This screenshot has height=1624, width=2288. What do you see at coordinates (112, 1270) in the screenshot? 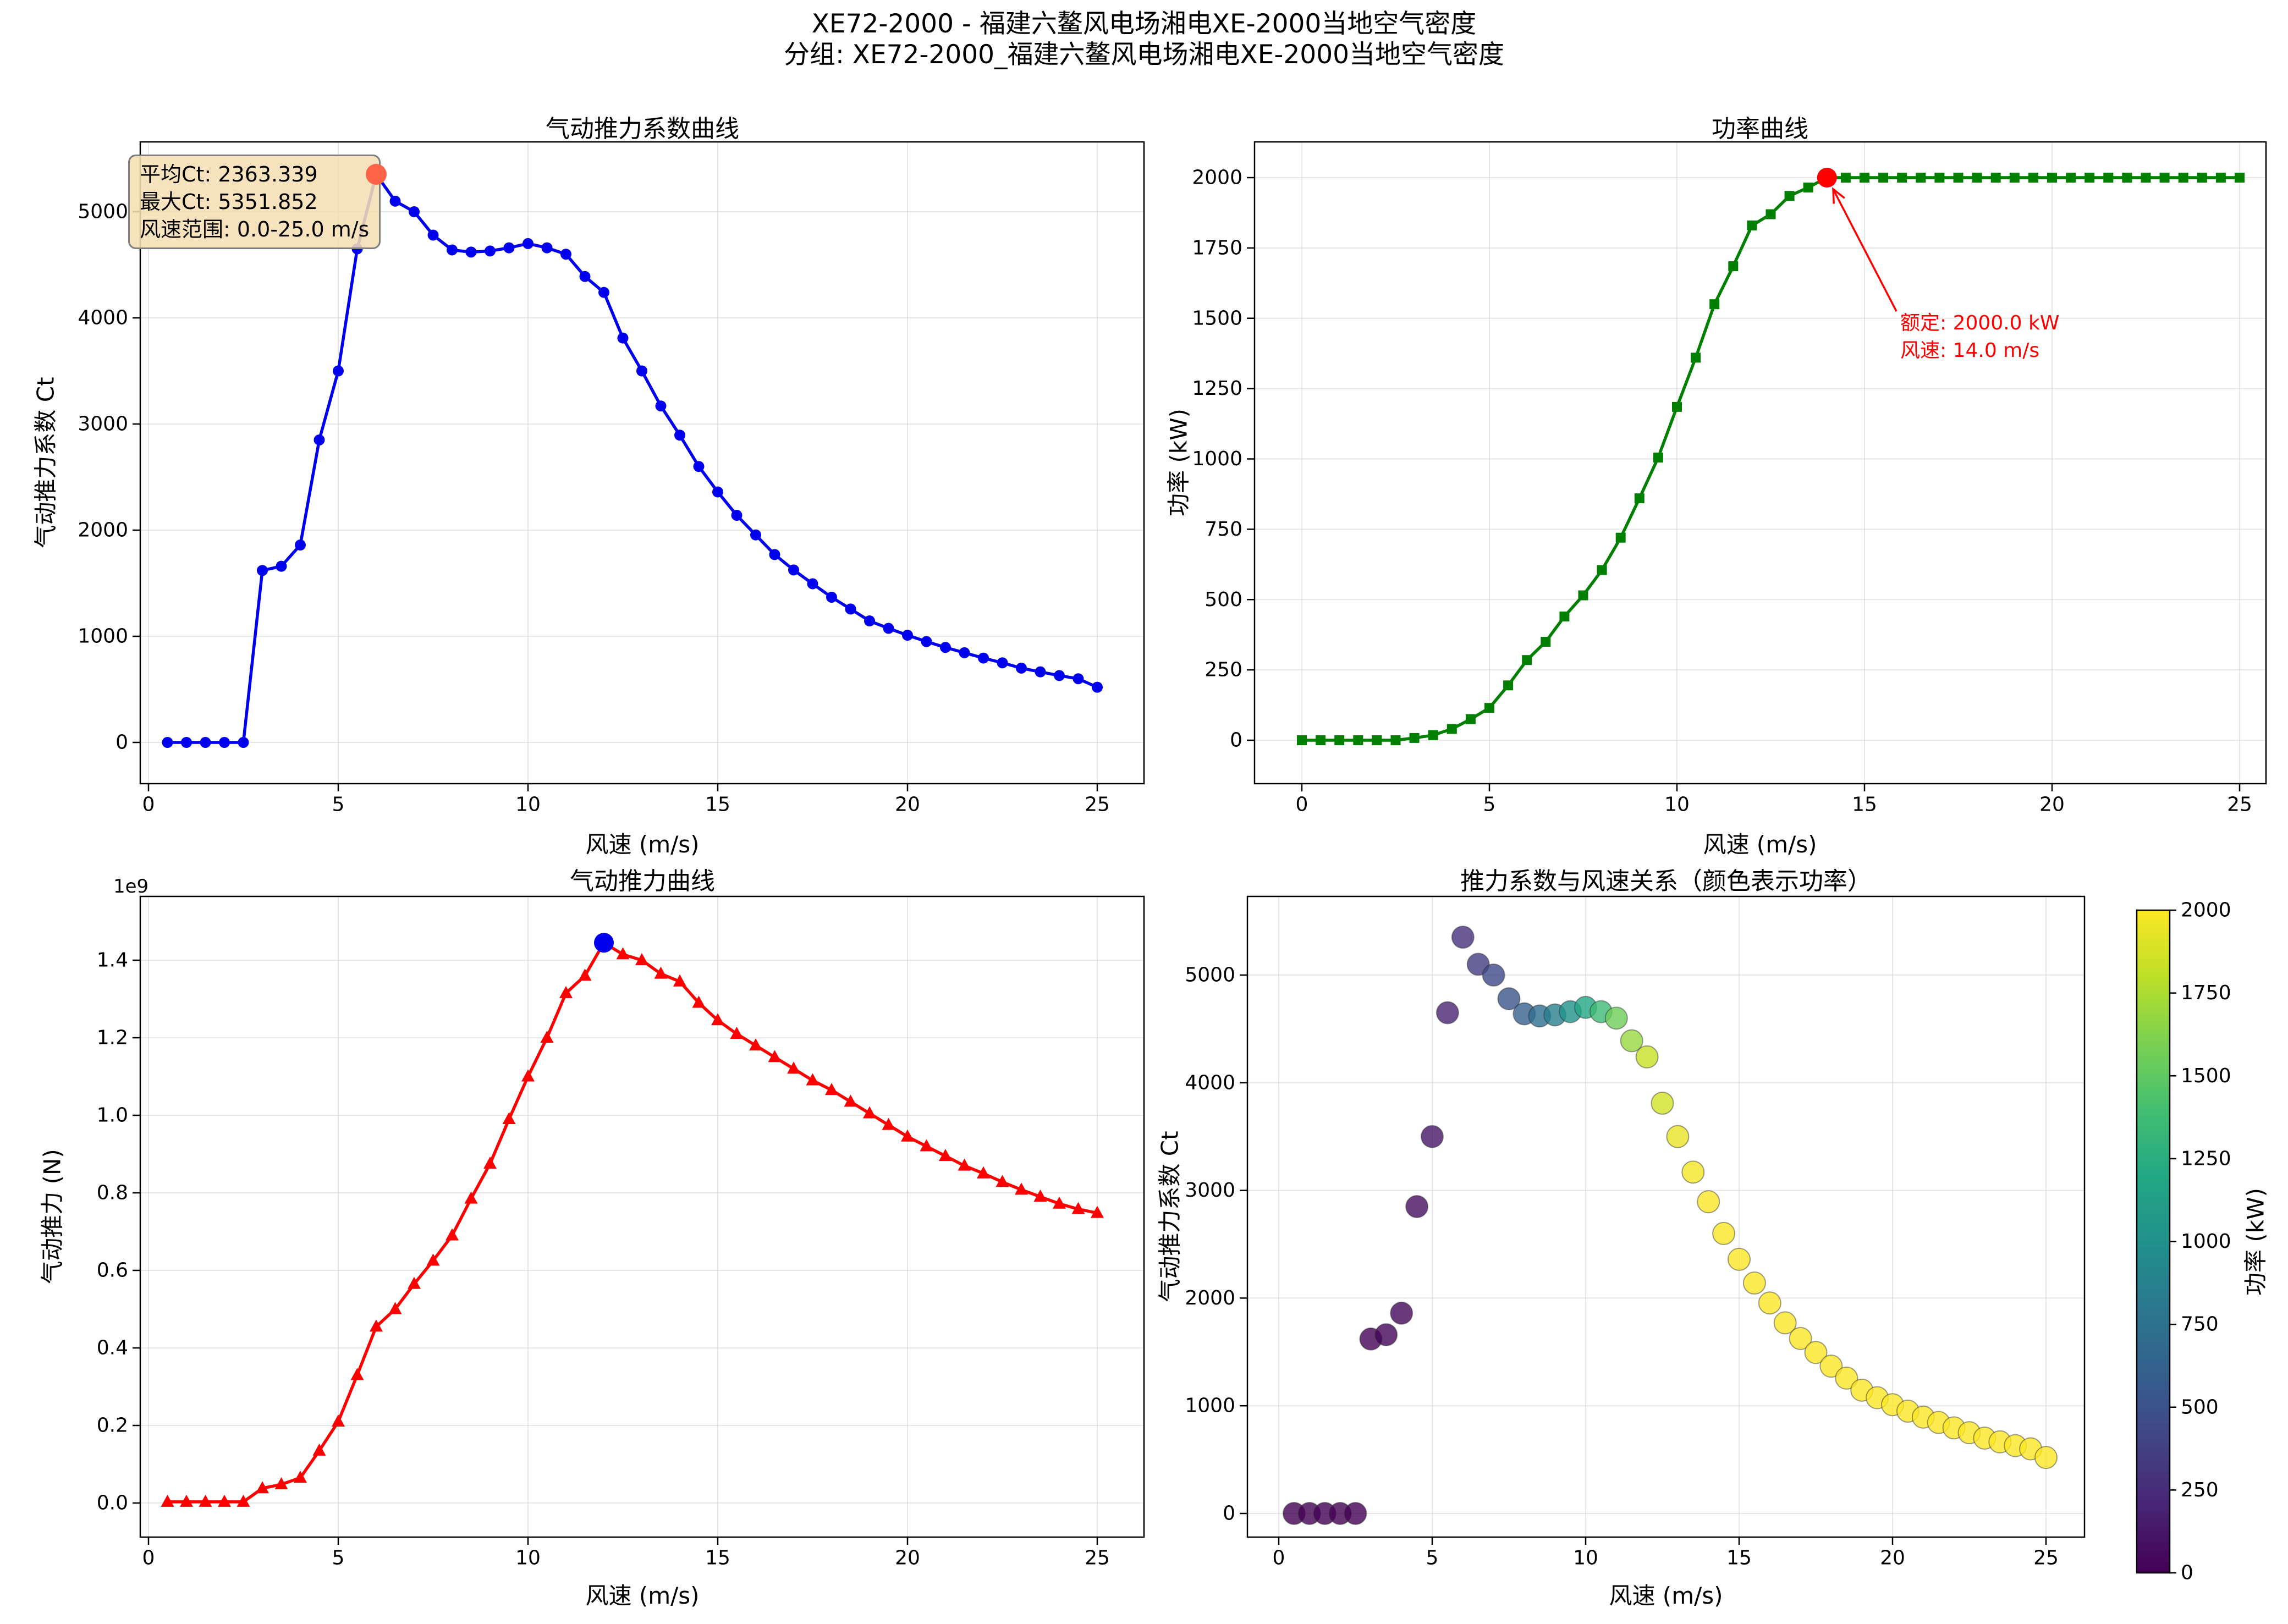
I see `y-tick-label: 0.6` at bounding box center [112, 1270].